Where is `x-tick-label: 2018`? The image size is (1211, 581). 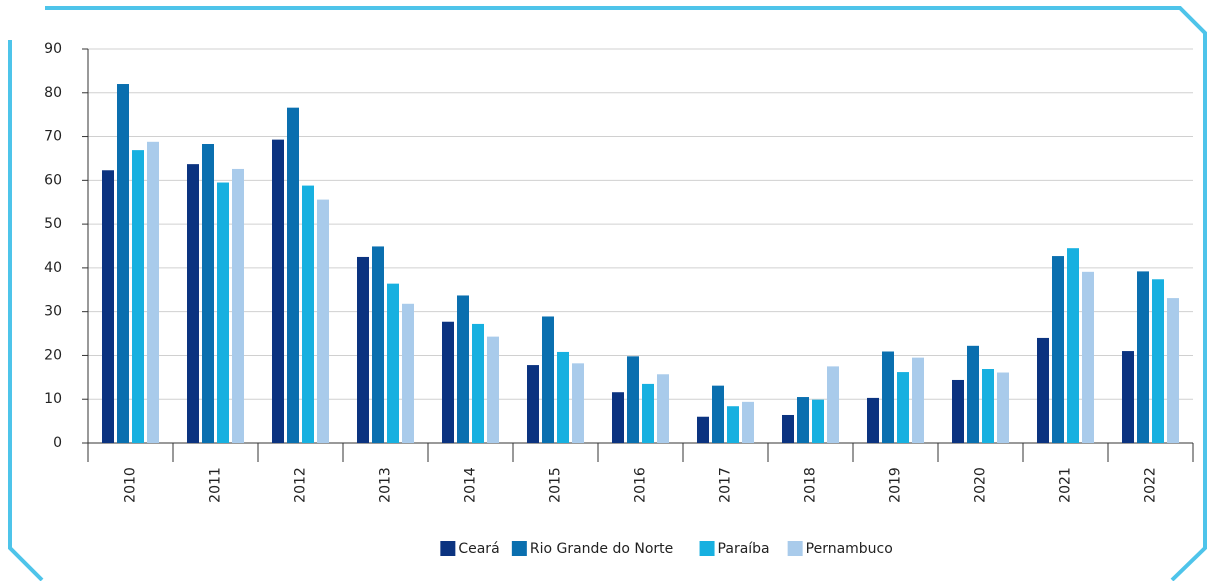 x-tick-label: 2018 is located at coordinates (811, 485).